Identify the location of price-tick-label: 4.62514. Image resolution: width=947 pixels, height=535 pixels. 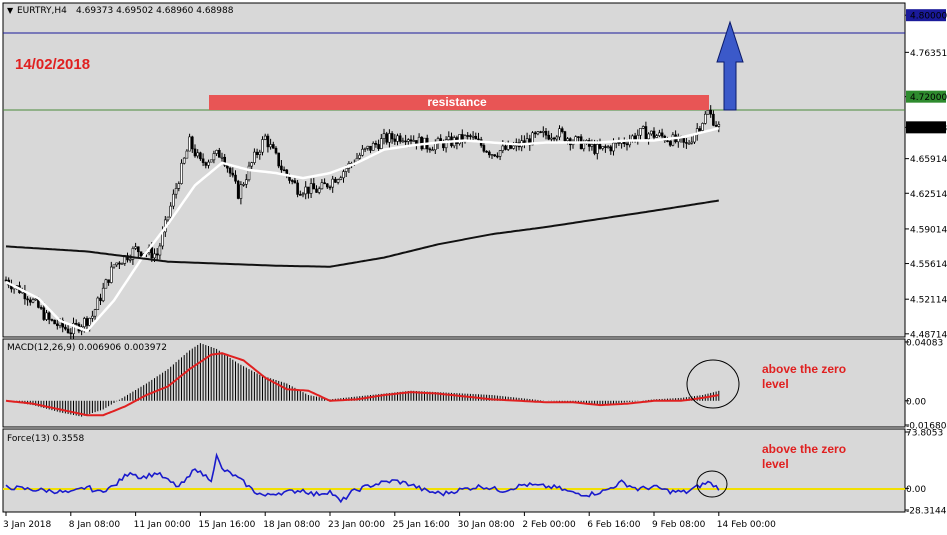
(928, 195).